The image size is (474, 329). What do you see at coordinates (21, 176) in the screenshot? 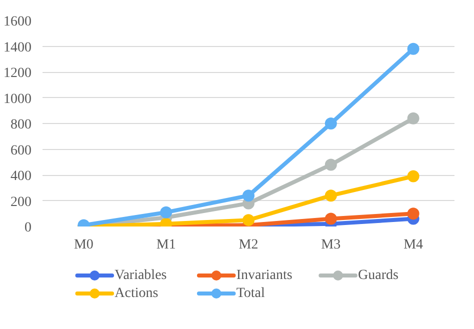
I see `y-tick-label: 400` at bounding box center [21, 176].